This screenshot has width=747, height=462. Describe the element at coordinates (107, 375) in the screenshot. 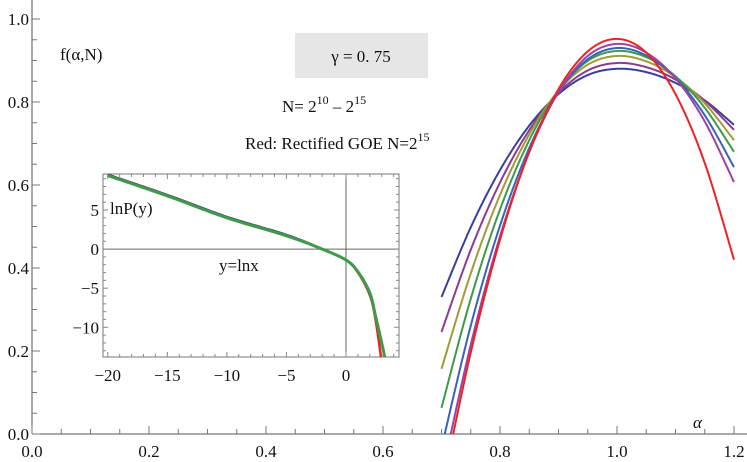

I see `inset-x-tick-label: −20` at that location.